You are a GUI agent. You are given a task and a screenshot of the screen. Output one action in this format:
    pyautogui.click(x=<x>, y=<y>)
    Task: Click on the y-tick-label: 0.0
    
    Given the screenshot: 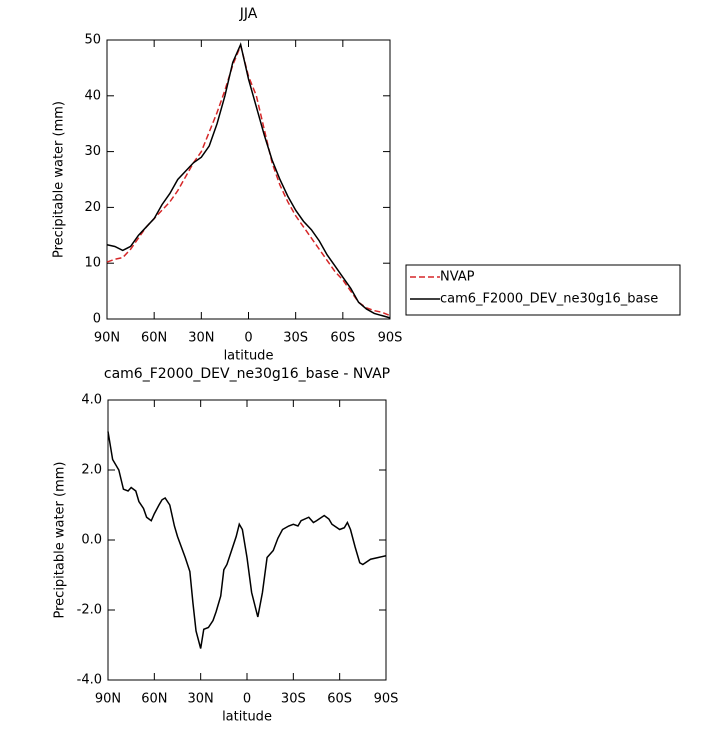 What is the action you would take?
    pyautogui.click(x=91, y=540)
    